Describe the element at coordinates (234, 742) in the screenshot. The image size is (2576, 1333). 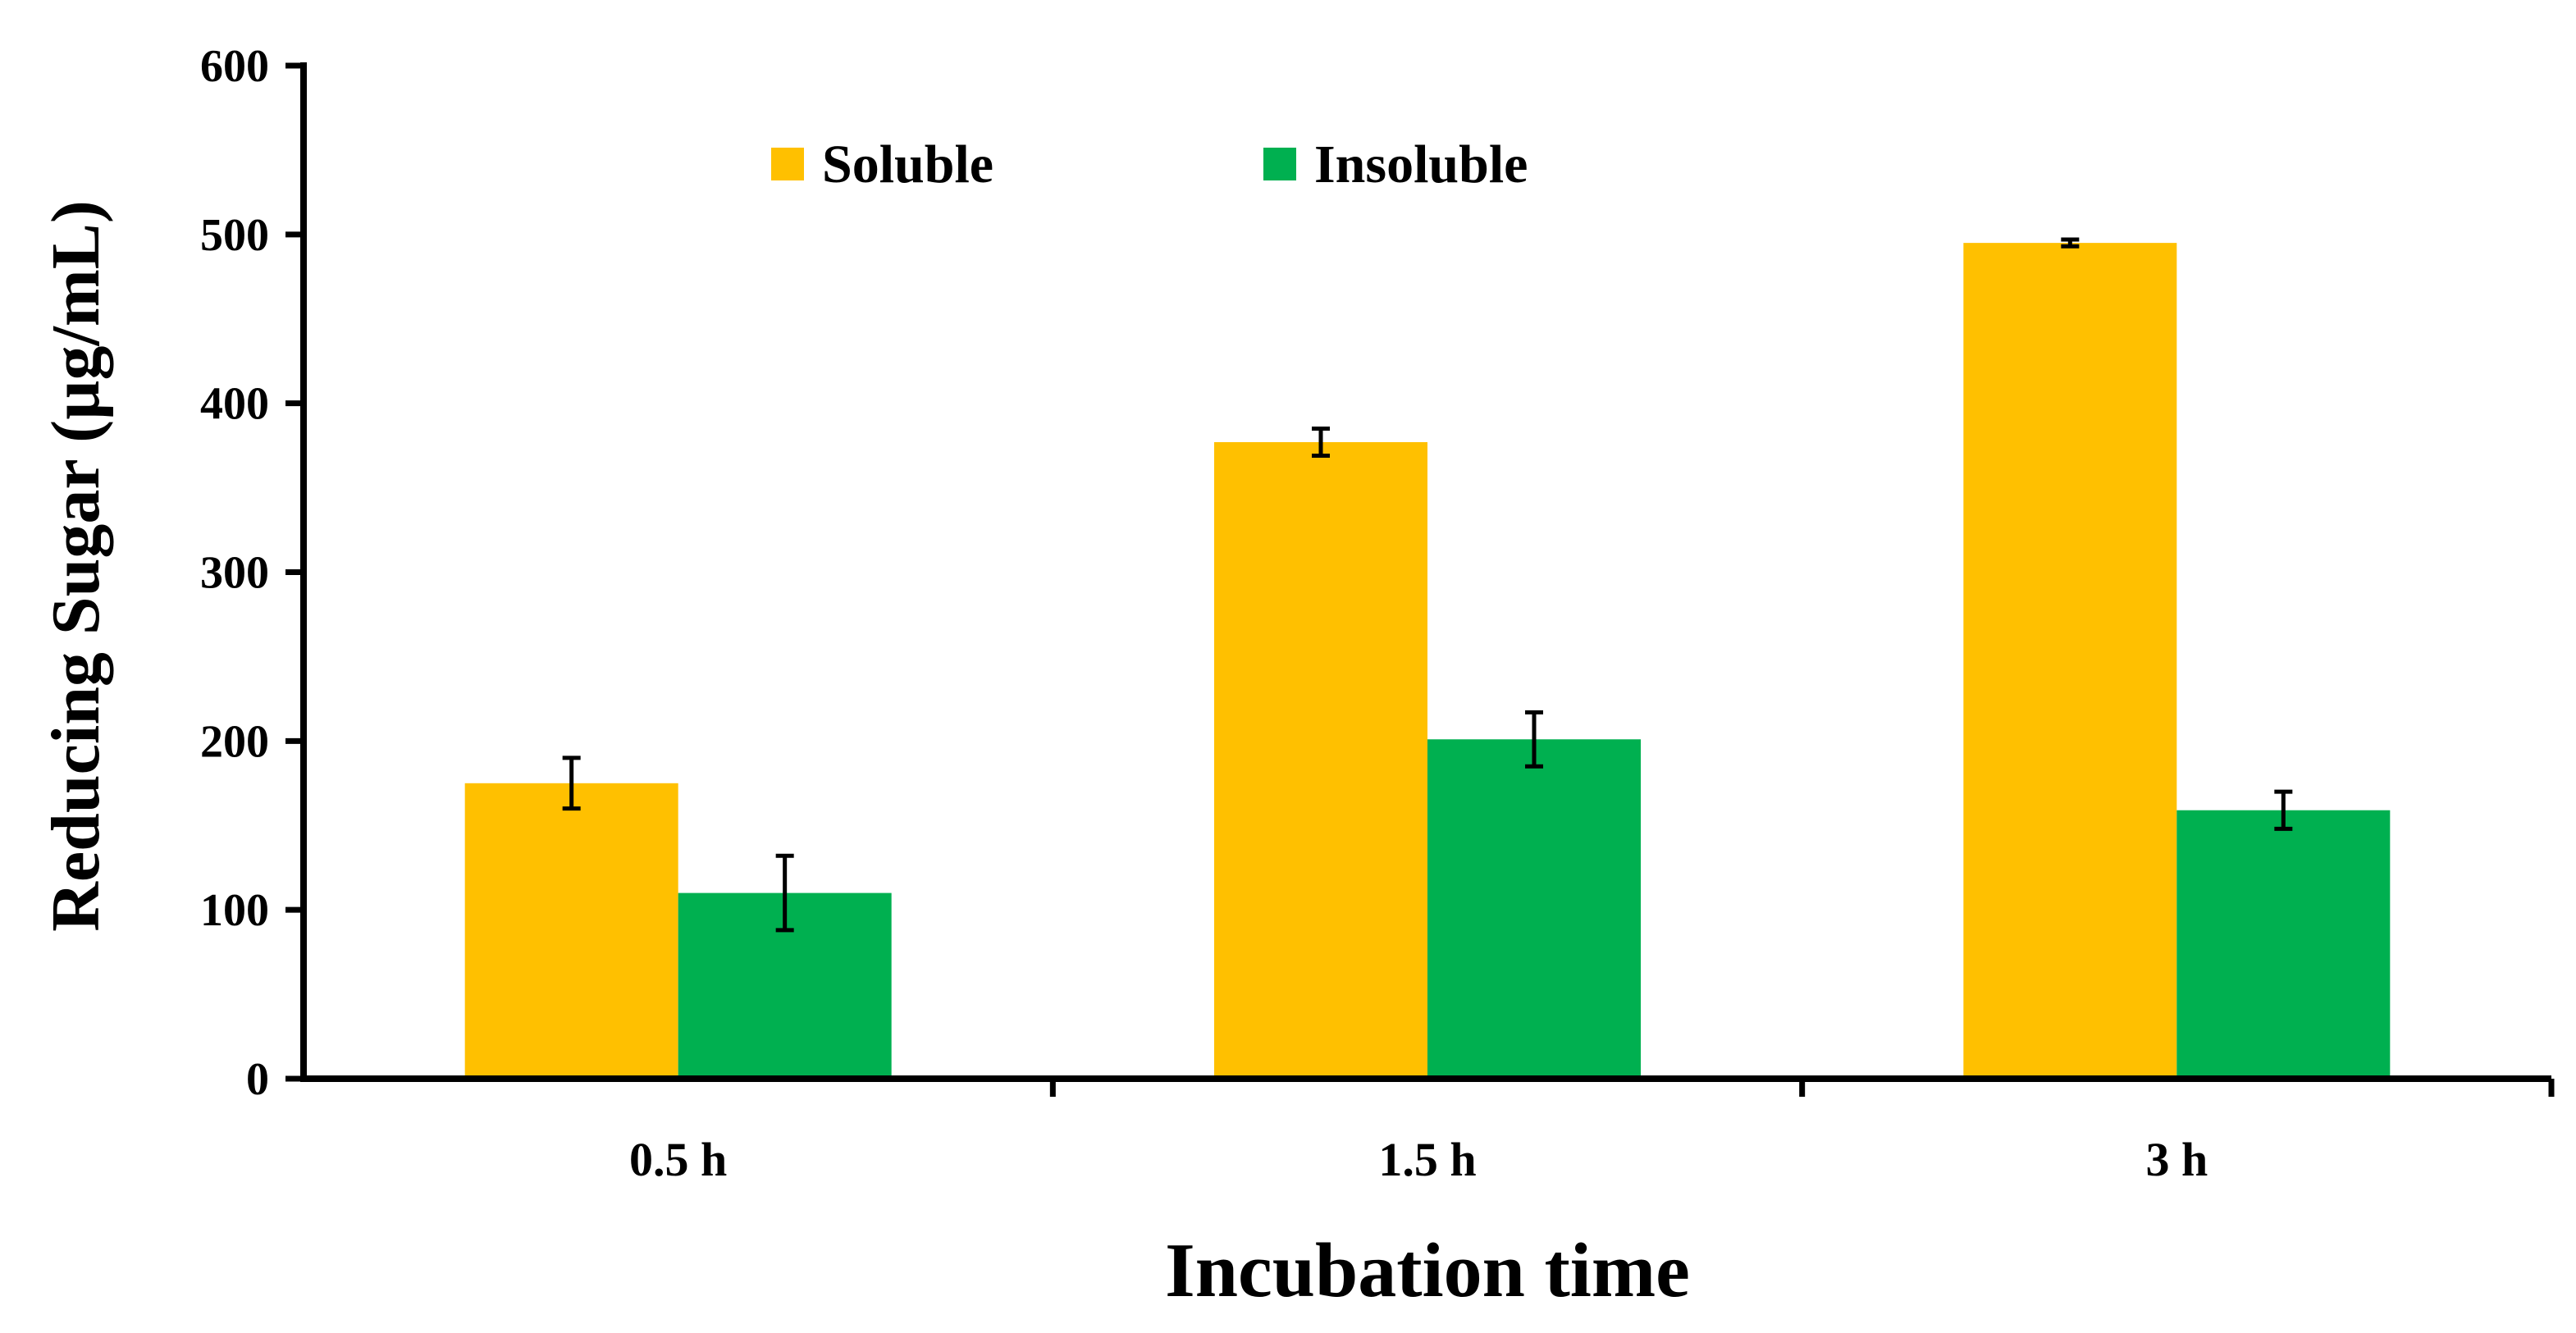
I see `y-tick-label: 200` at that location.